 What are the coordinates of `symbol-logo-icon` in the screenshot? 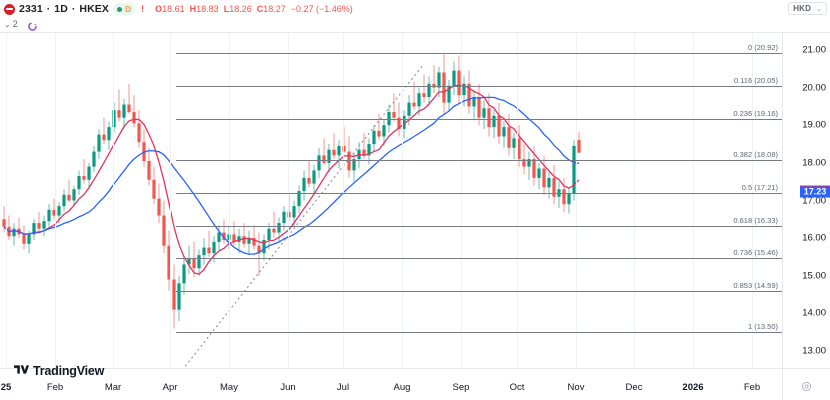 It's located at (9, 9).